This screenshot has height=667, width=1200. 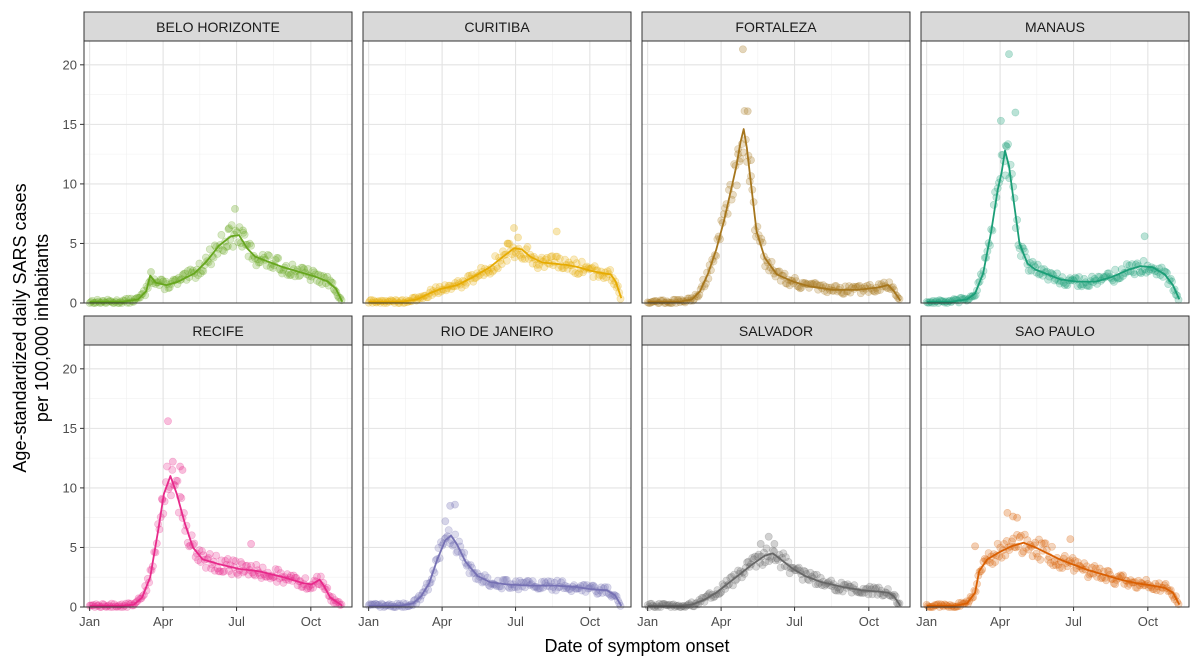 I want to click on x-tick-label: Apr, so click(x=1000, y=621).